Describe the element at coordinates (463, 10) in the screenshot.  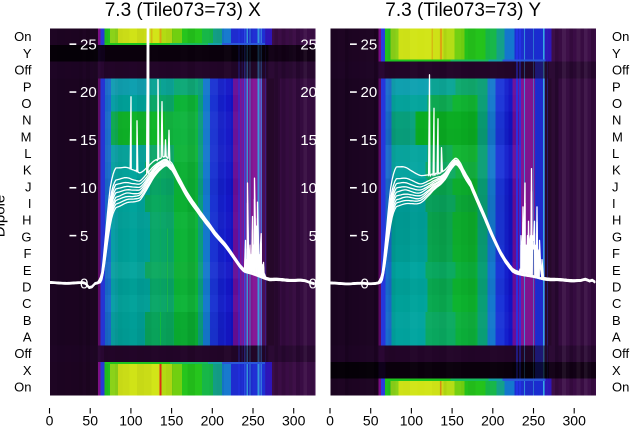
I see `svg-text: 7.3 (Tile073=73) Y` at that location.